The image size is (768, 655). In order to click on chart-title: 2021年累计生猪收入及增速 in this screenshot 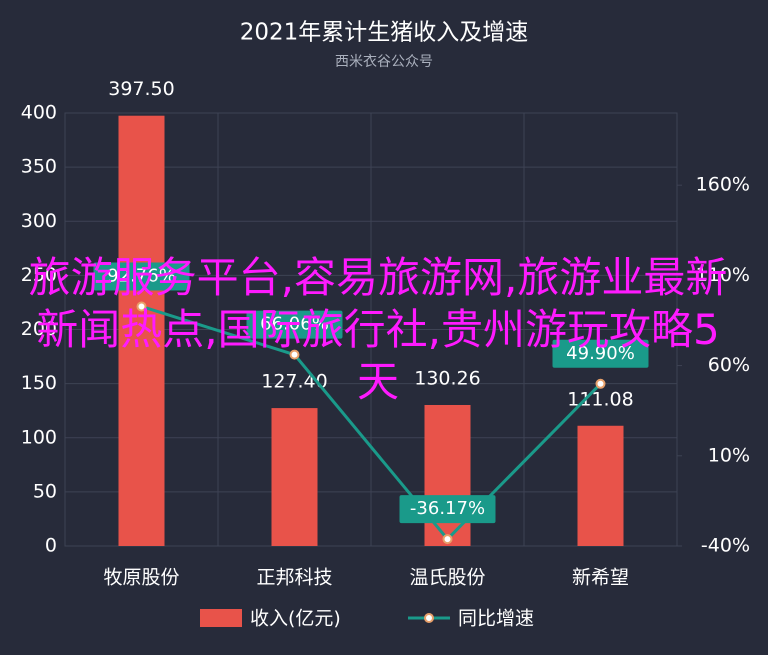, I will do `click(384, 33)`.